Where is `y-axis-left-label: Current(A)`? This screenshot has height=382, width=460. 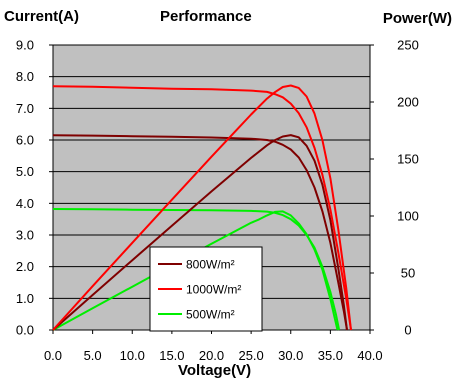 y-axis-left-label: Current(A) is located at coordinates (41, 16).